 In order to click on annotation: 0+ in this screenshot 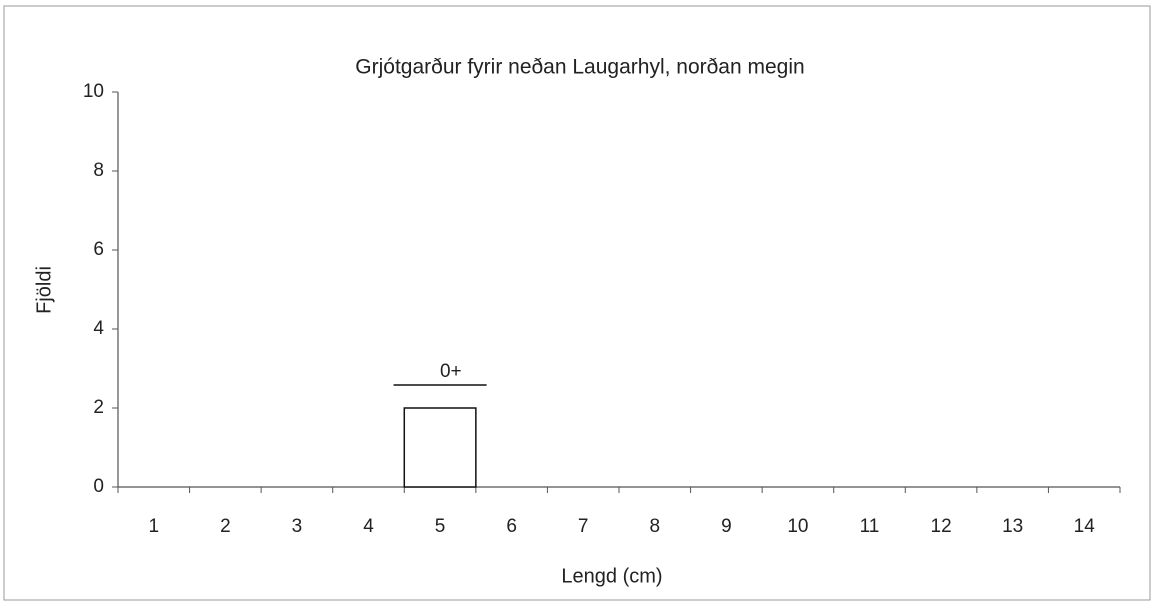, I will do `click(451, 371)`.